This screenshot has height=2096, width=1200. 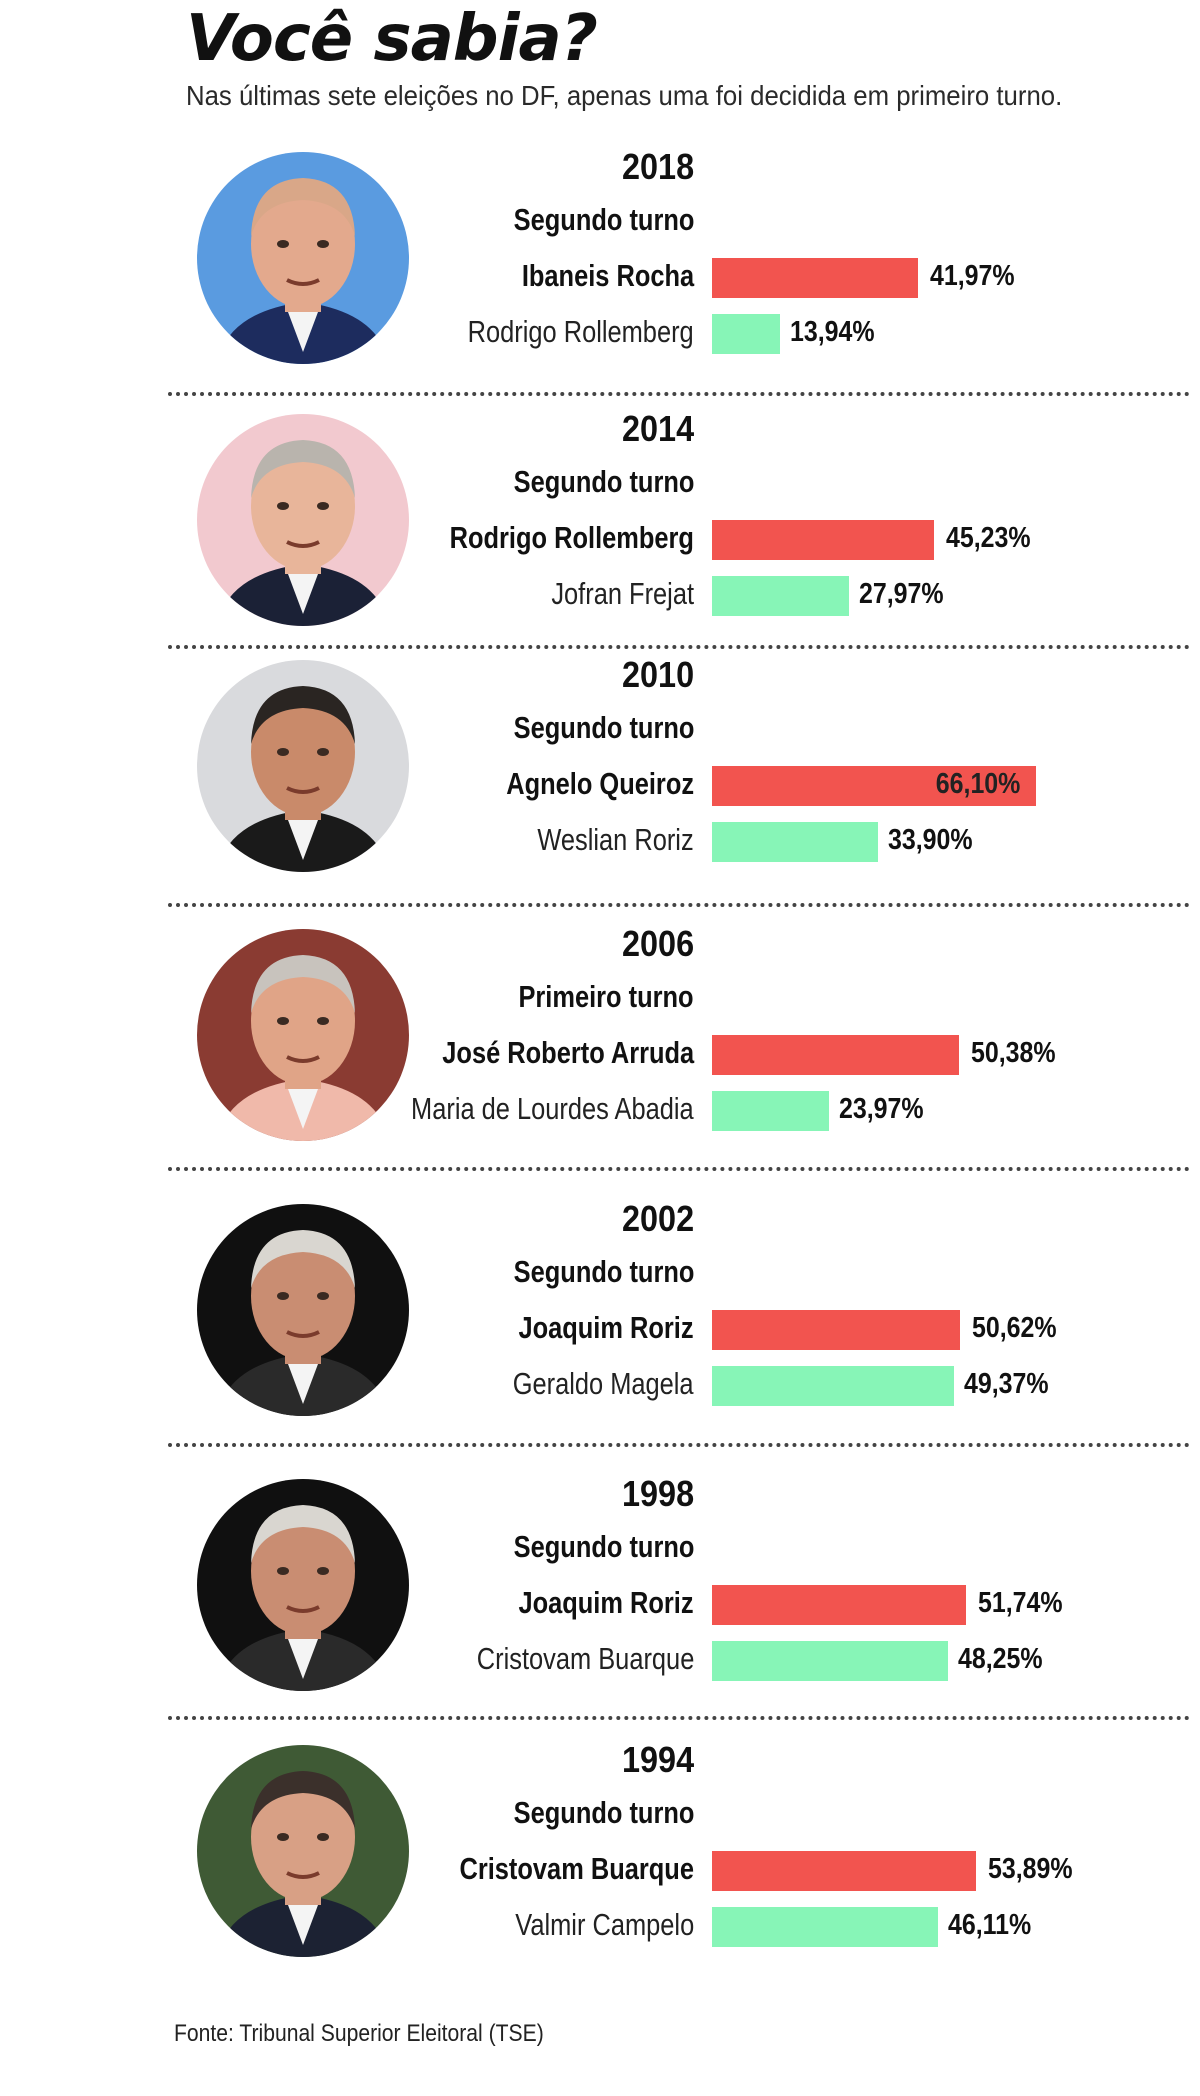 I want to click on runner-up-name: Weslian Roriz, so click(x=615, y=839).